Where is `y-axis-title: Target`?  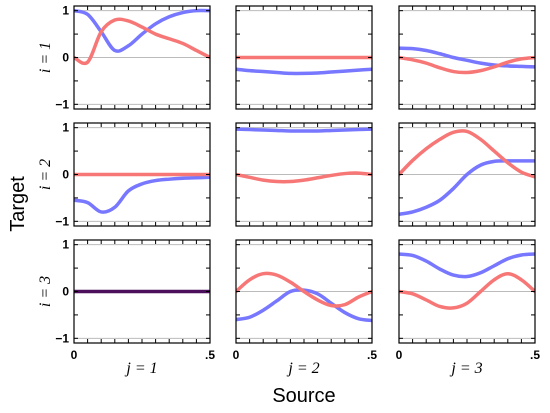 y-axis-title: Target is located at coordinates (18, 204).